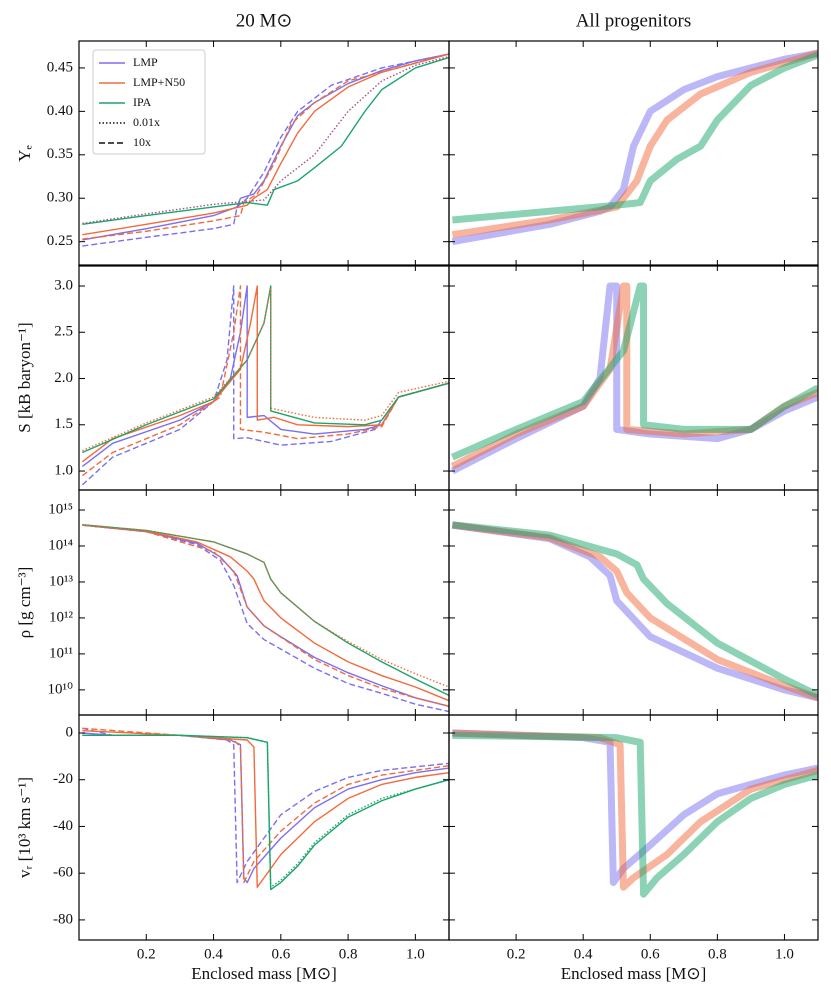 The width and height of the screenshot is (831, 1003). What do you see at coordinates (146, 122) in the screenshot?
I see `legend-label: 0.01x` at bounding box center [146, 122].